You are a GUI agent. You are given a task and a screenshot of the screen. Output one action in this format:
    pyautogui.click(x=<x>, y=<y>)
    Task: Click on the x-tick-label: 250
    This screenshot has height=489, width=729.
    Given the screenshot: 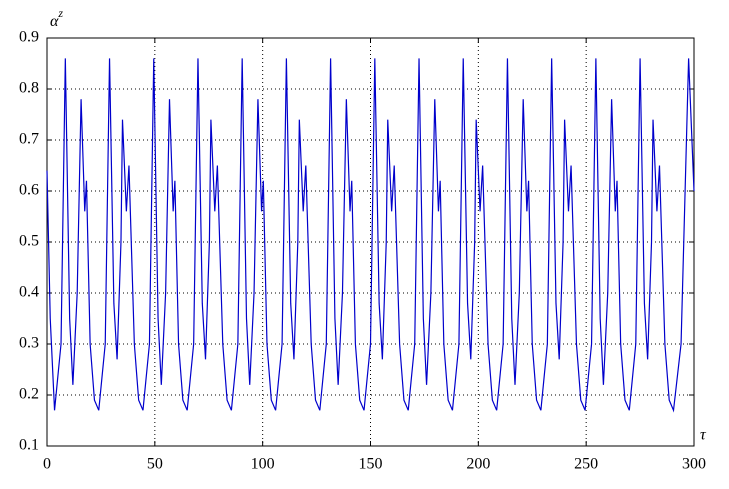 What is the action you would take?
    pyautogui.click(x=586, y=464)
    